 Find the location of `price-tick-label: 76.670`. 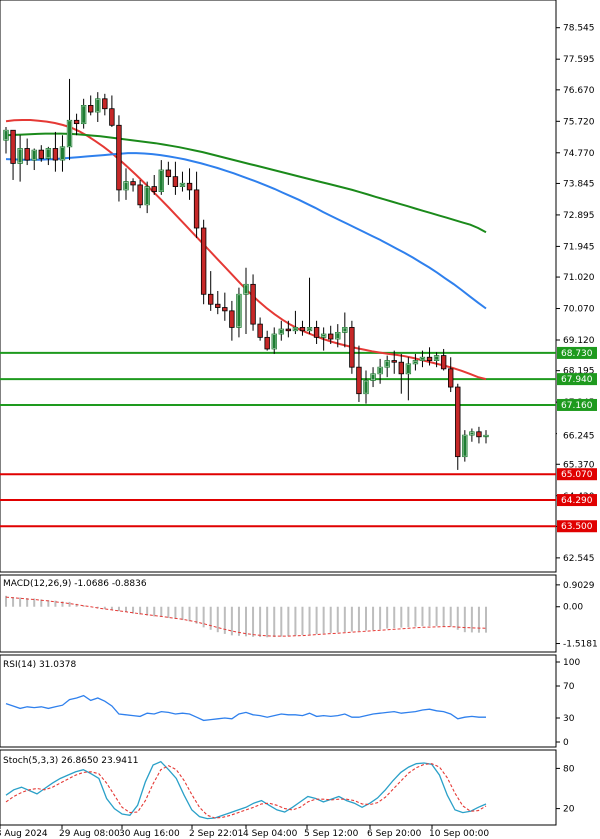

price-tick-label: 76.670 is located at coordinates (579, 91).